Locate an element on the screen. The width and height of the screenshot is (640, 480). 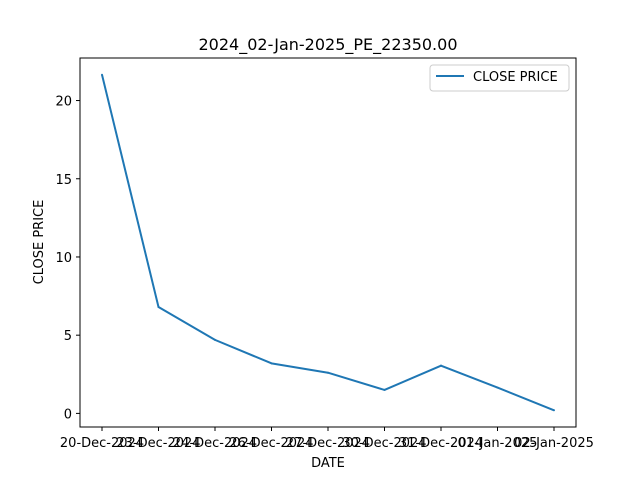
x-tick-label: 31-Dec-2024 is located at coordinates (441, 443).